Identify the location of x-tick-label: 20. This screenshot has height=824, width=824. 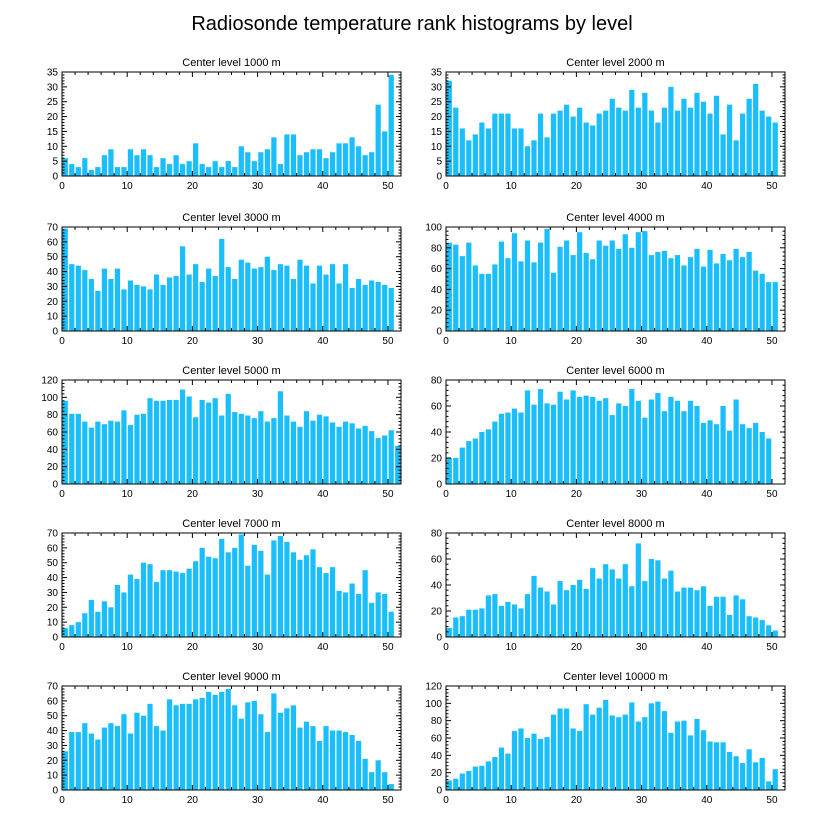
(577, 647).